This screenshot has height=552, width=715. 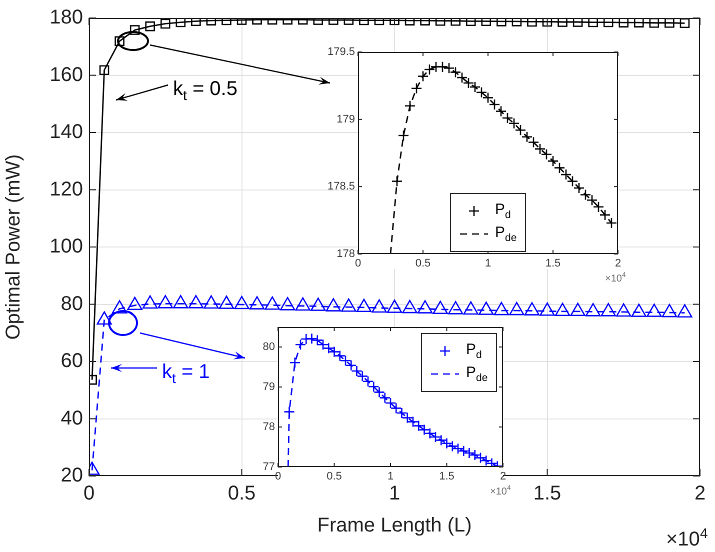 I want to click on x-tick-label: 2, so click(x=700, y=493).